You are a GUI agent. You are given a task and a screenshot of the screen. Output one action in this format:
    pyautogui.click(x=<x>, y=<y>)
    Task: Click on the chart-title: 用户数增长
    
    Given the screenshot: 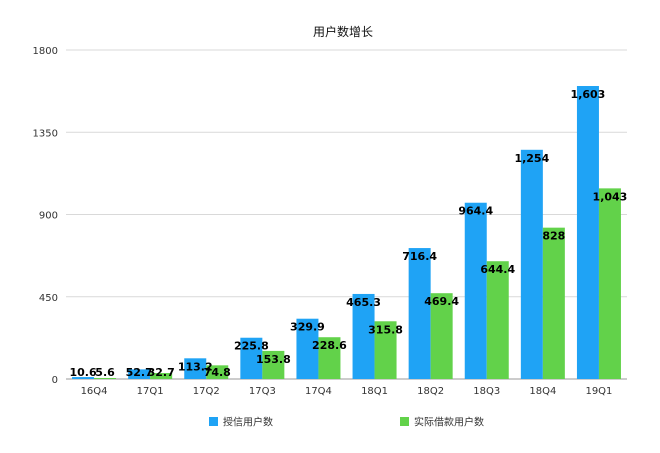 What is the action you would take?
    pyautogui.click(x=343, y=31)
    